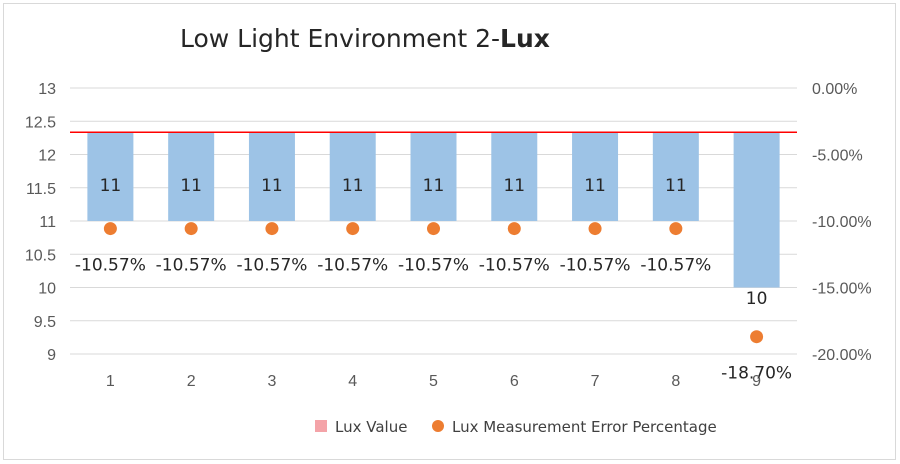 Image resolution: width=900 pixels, height=464 pixels. I want to click on chart-title: Low Light Environment 2-Lux, so click(365, 38).